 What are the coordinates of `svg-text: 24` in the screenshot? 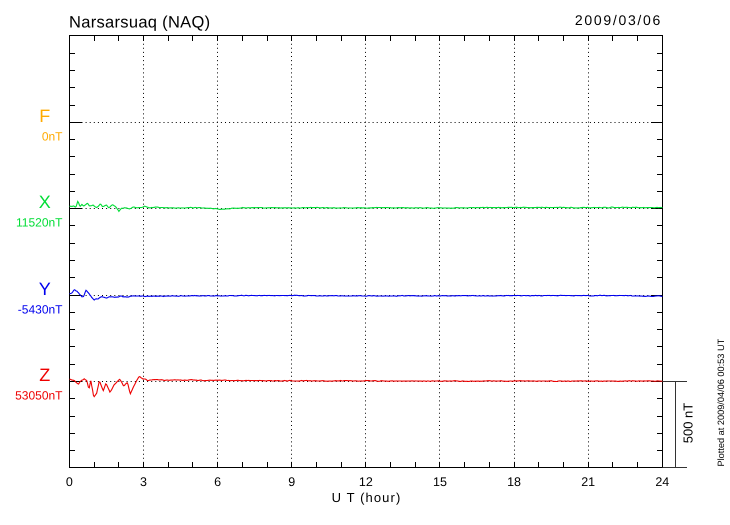 It's located at (662, 482).